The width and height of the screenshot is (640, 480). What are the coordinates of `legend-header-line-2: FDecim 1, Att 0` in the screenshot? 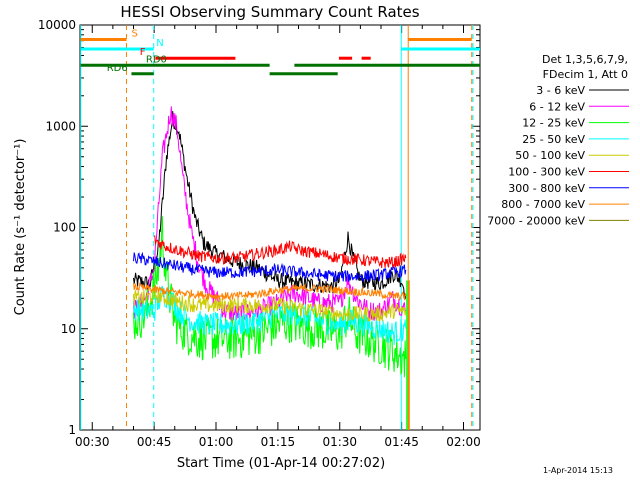 It's located at (585, 74).